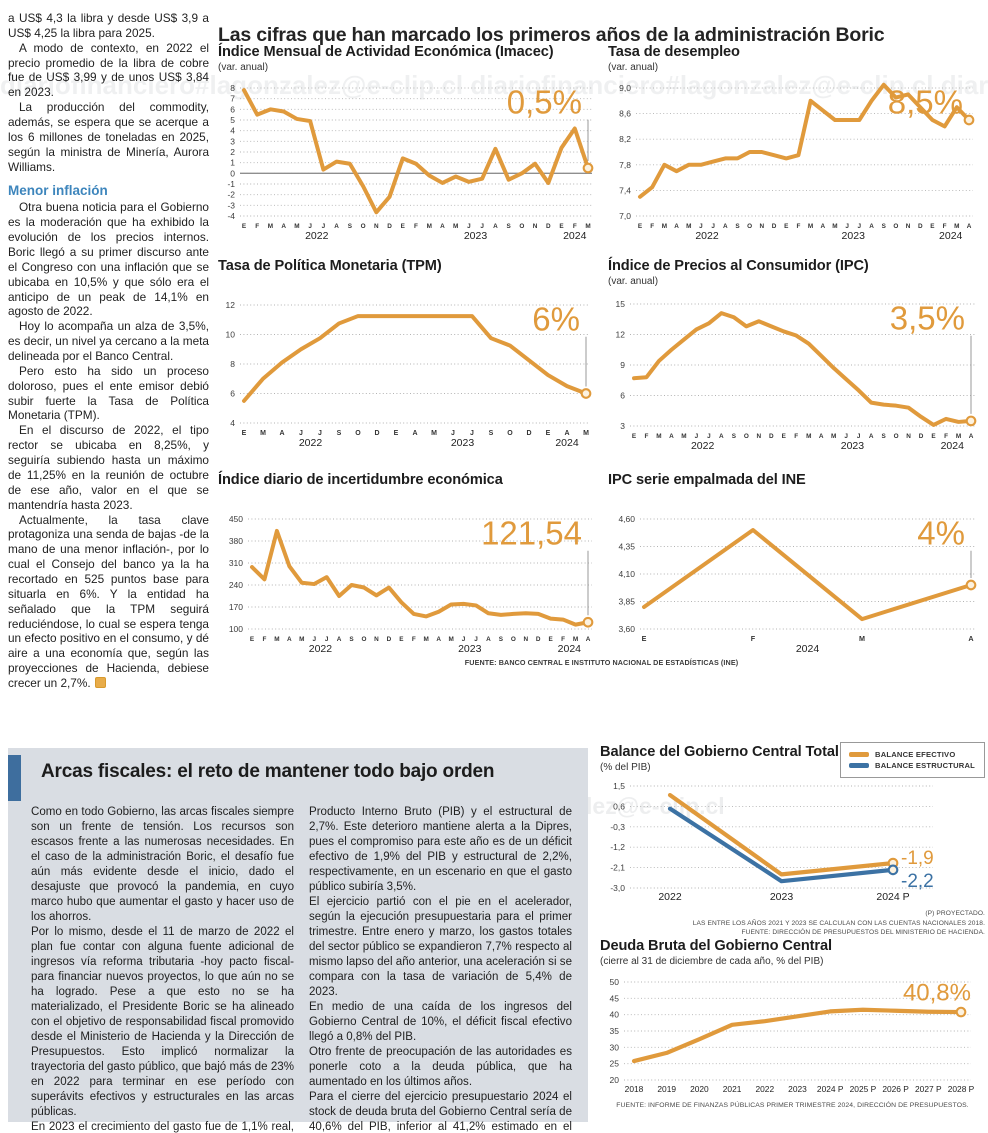 This screenshot has height=1133, width=988. What do you see at coordinates (232, 88) in the screenshot?
I see `svg-text: 8` at bounding box center [232, 88].